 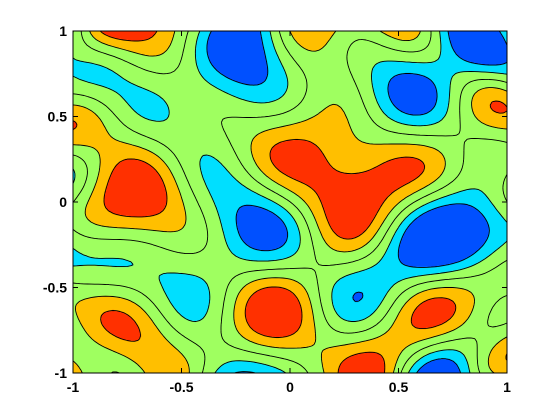 I want to click on x-tick-label: -0.5, so click(x=181, y=387).